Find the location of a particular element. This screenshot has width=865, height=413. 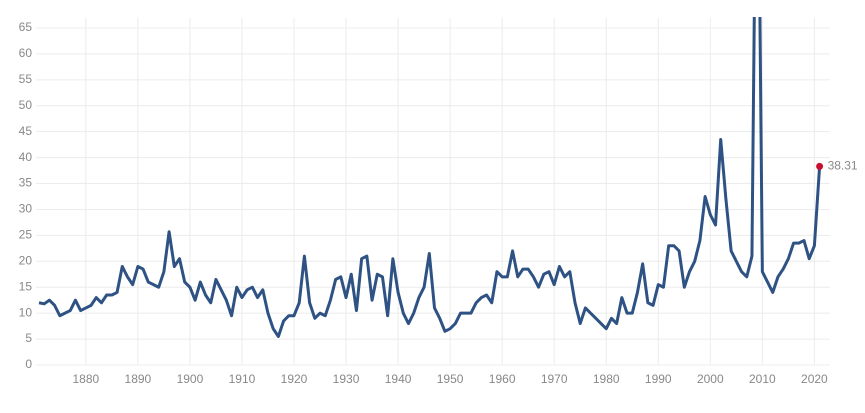

last-point is located at coordinates (820, 166).